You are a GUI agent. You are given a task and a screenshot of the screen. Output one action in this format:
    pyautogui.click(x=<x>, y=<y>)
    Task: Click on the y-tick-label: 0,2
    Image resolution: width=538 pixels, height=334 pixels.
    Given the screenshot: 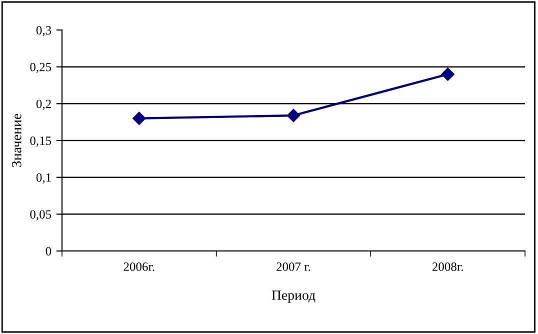 What is the action you would take?
    pyautogui.click(x=43, y=105)
    